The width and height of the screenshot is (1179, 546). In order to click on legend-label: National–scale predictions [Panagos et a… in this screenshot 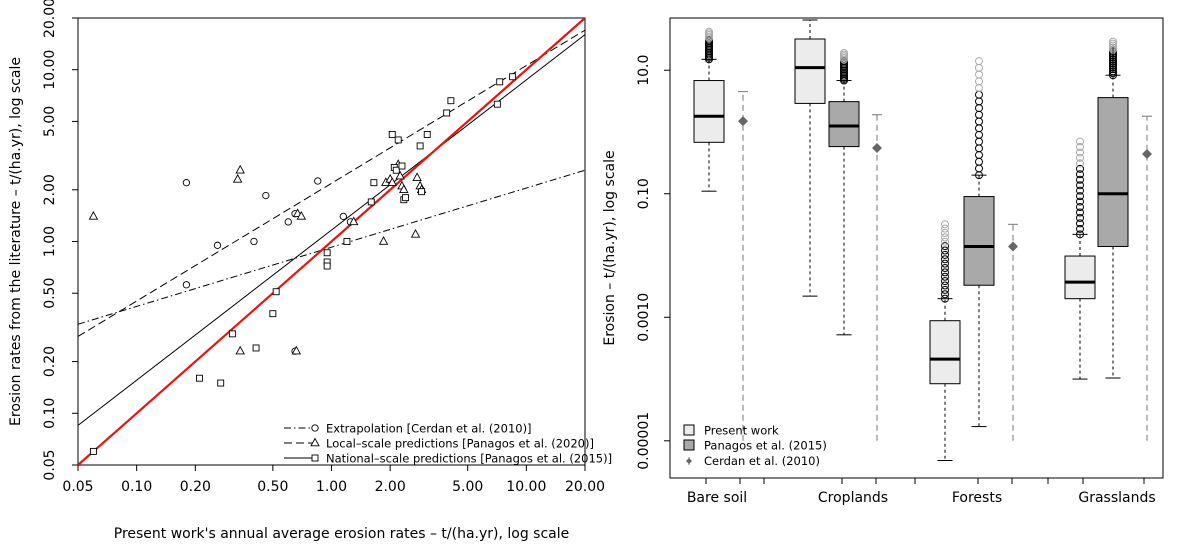, I will do `click(469, 459)`.